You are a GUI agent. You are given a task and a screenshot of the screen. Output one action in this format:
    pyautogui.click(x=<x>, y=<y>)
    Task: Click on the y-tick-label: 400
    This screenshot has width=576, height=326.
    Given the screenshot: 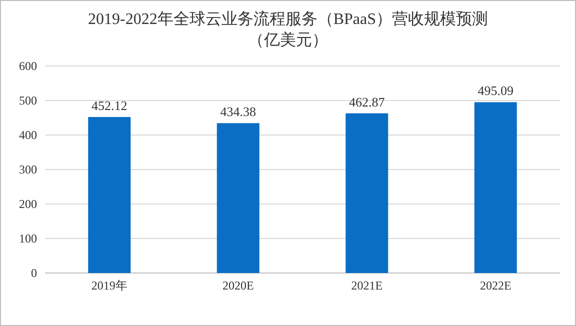 What is the action you would take?
    pyautogui.click(x=28, y=135)
    